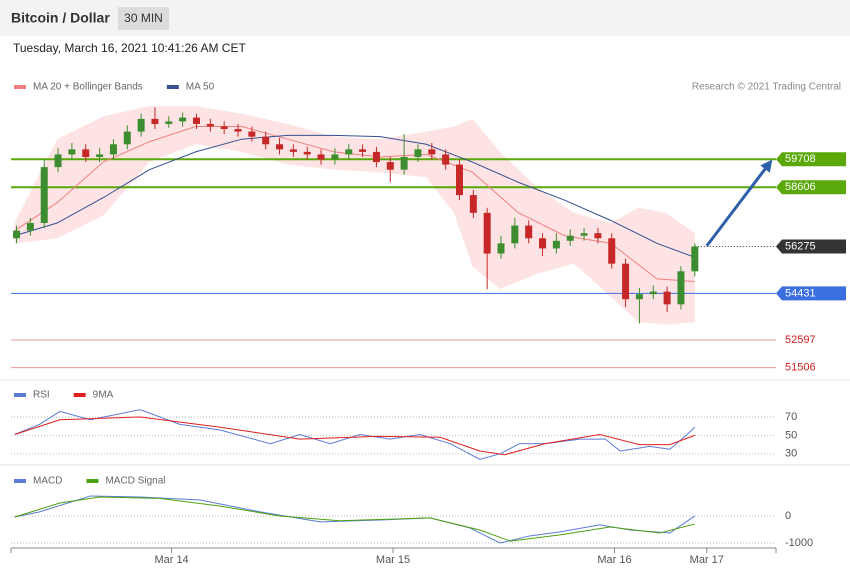 Image resolution: width=850 pixels, height=576 pixels. What do you see at coordinates (88, 87) in the screenshot?
I see `legend-label: MA 20 + Bollinger Bands` at bounding box center [88, 87].